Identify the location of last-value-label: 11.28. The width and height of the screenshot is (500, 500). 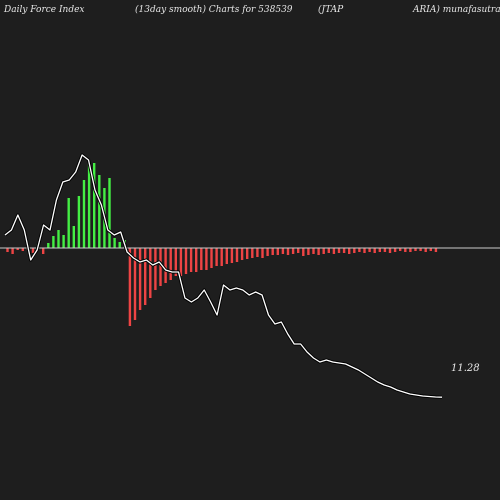
(465, 368).